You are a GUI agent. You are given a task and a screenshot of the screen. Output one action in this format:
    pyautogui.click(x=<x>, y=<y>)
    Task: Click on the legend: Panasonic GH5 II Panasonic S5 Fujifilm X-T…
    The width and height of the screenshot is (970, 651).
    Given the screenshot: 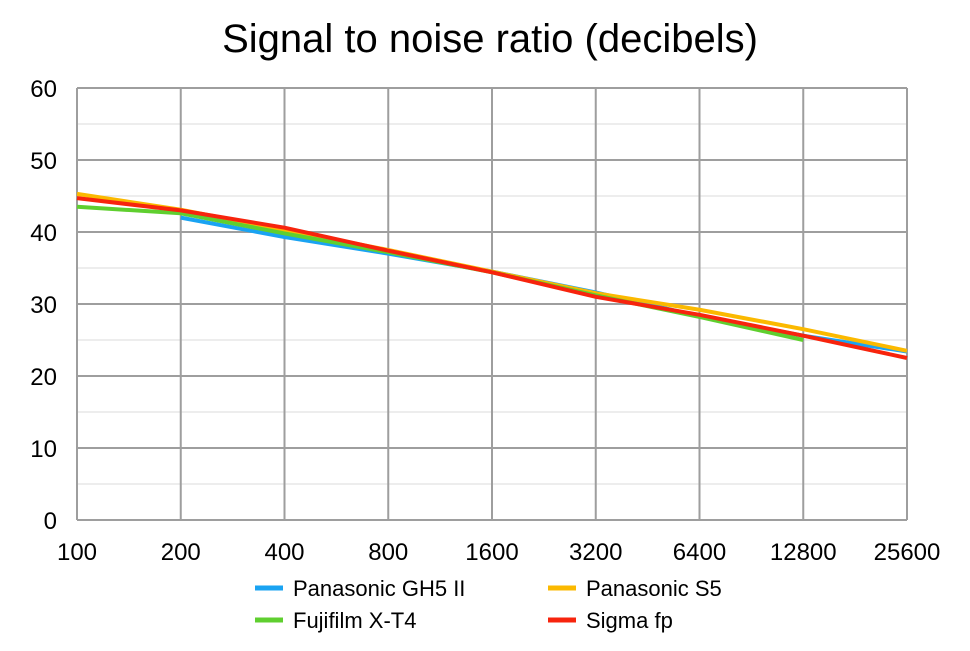 What is the action you would take?
    pyautogui.click(x=488, y=604)
    